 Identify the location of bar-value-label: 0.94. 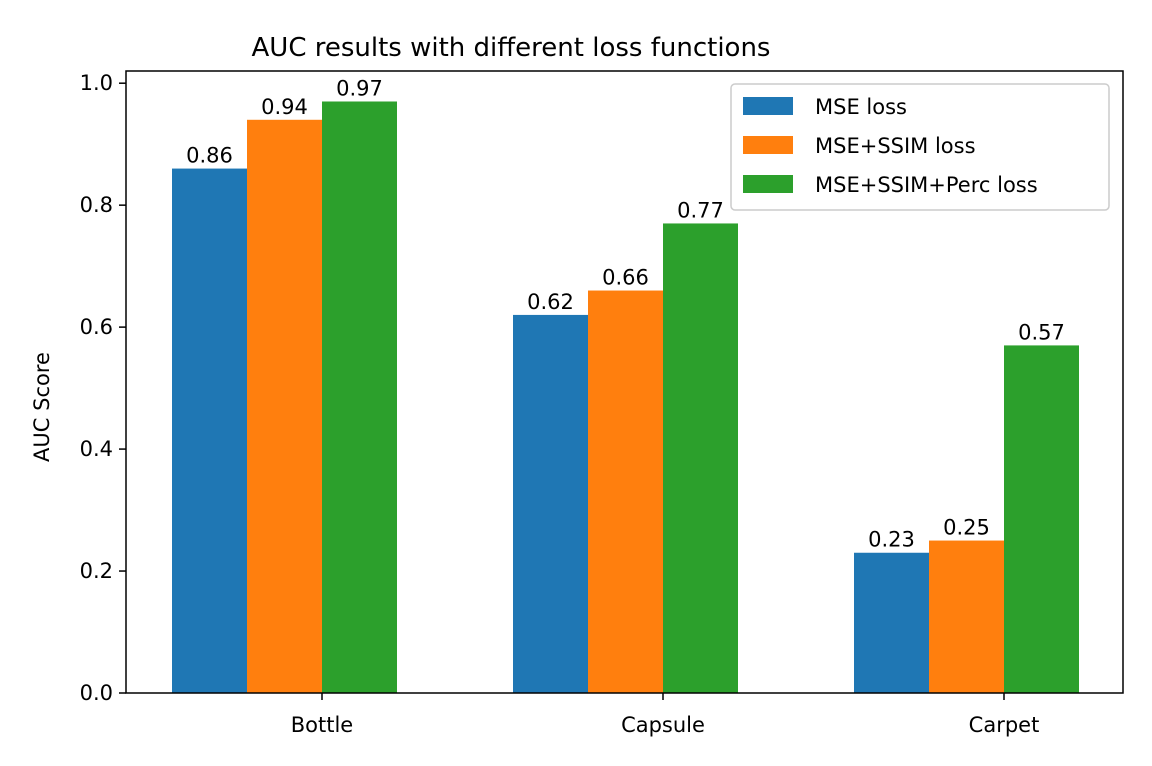
(284, 107).